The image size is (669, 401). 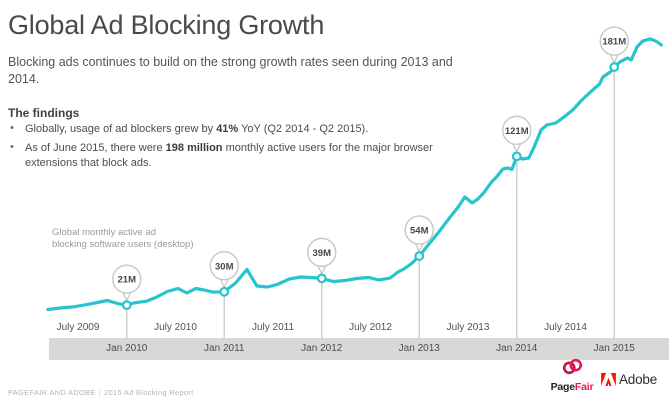 I want to click on finding-text: Globally, usage of ad blockers grew by, so click(x=121, y=129).